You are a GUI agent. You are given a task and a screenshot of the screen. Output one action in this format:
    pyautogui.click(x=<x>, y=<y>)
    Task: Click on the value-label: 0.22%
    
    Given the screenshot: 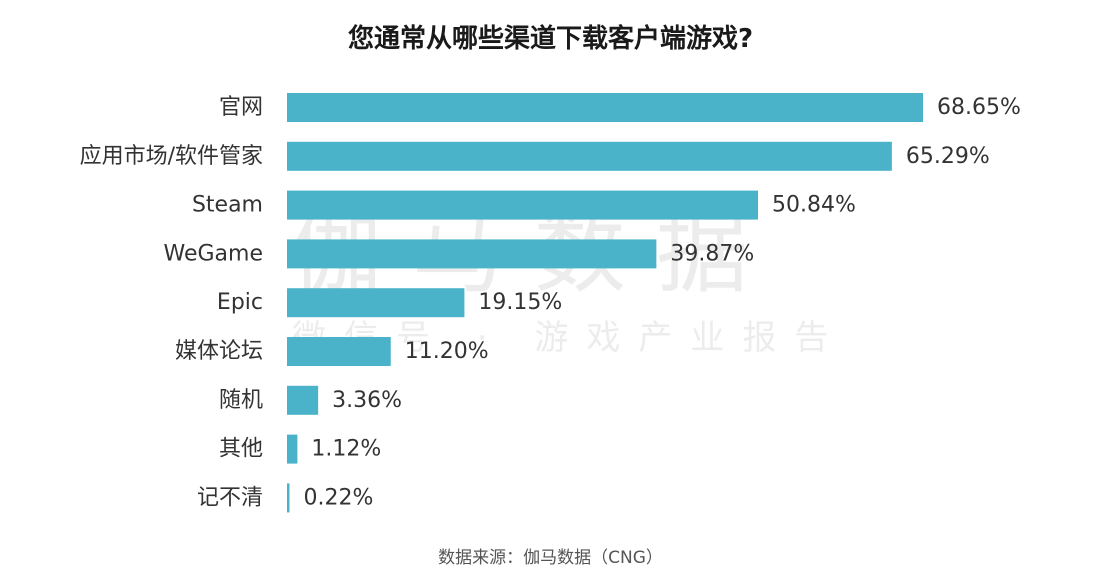 What is the action you would take?
    pyautogui.click(x=339, y=497)
    